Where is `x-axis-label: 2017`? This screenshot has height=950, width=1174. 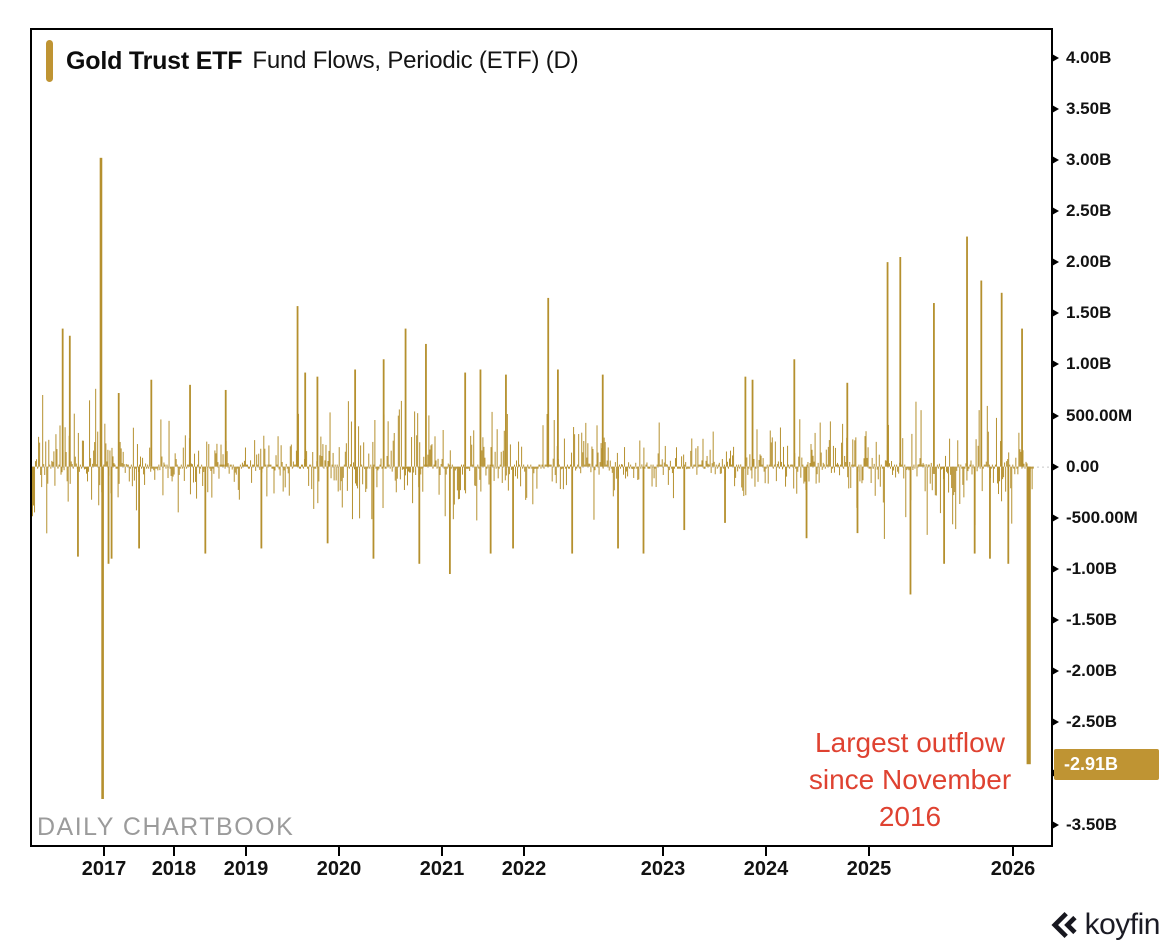
x-axis-label: 2017 is located at coordinates (104, 869).